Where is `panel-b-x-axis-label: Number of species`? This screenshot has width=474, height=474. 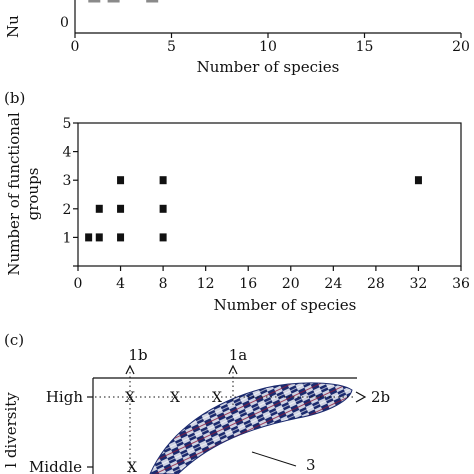
panel-b-x-axis-label: Number of species is located at coordinates (285, 305).